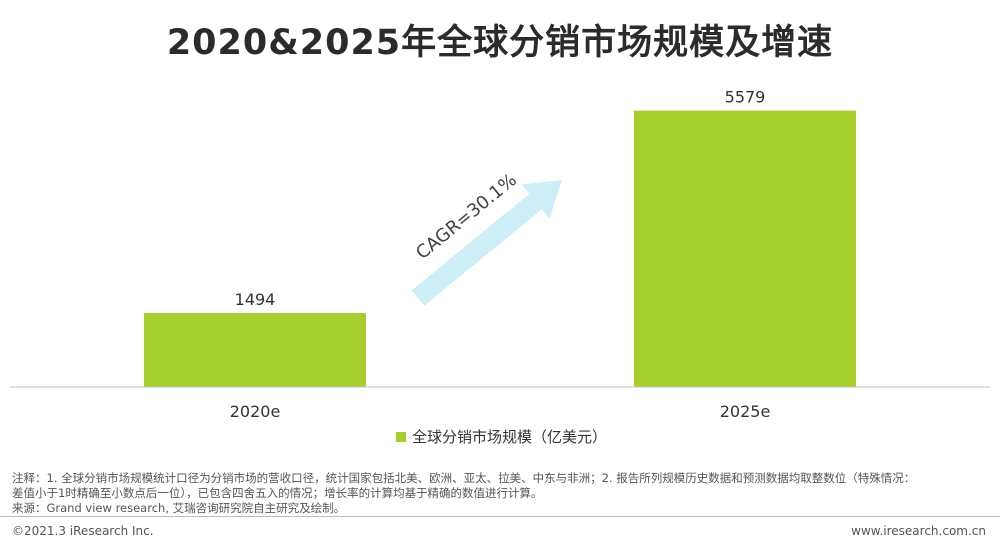 Image resolution: width=1000 pixels, height=550 pixels. I want to click on bar-2020e, so click(255, 349).